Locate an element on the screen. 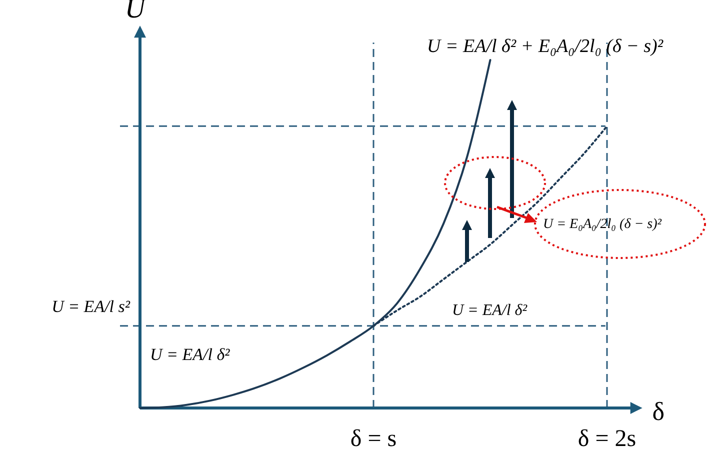  ref-line-label: U = EA/l s² is located at coordinates (91, 306).